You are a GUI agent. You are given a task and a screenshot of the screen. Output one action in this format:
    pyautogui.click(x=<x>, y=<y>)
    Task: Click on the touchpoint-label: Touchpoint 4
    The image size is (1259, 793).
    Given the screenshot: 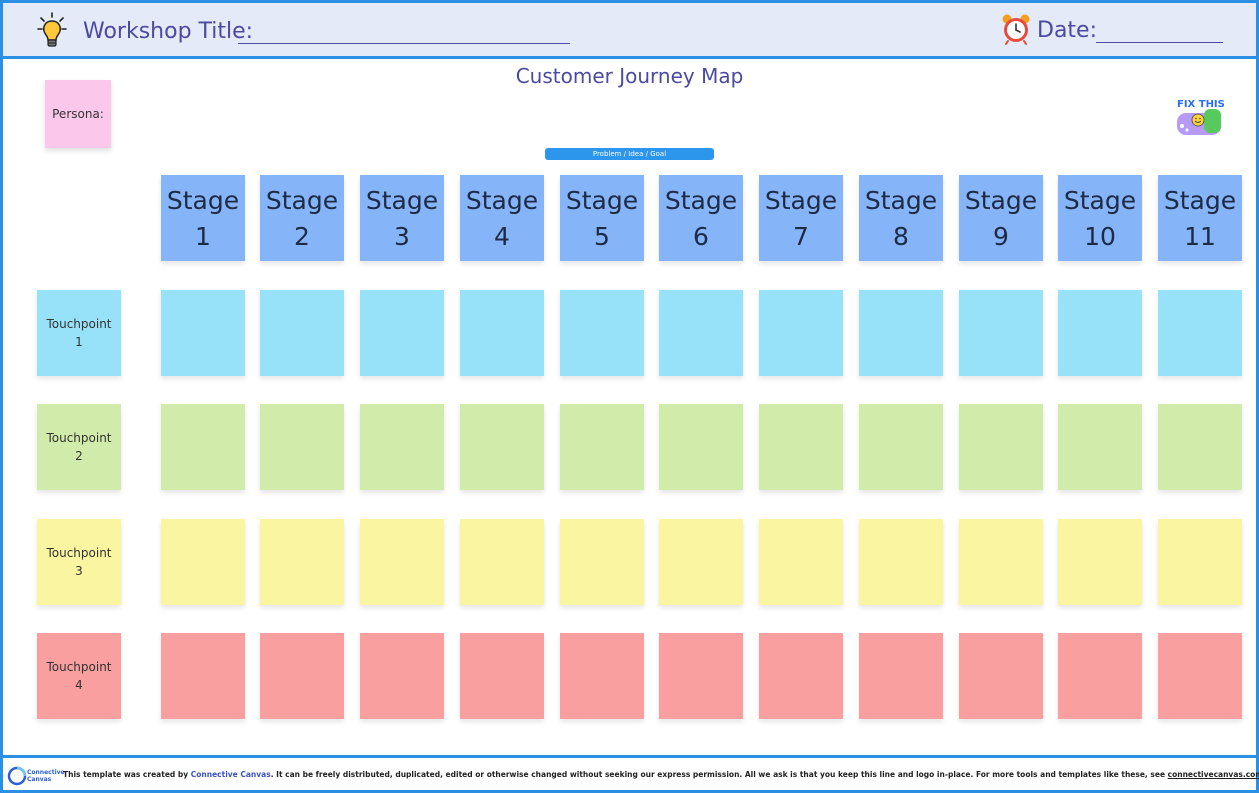 What is the action you would take?
    pyautogui.click(x=79, y=676)
    